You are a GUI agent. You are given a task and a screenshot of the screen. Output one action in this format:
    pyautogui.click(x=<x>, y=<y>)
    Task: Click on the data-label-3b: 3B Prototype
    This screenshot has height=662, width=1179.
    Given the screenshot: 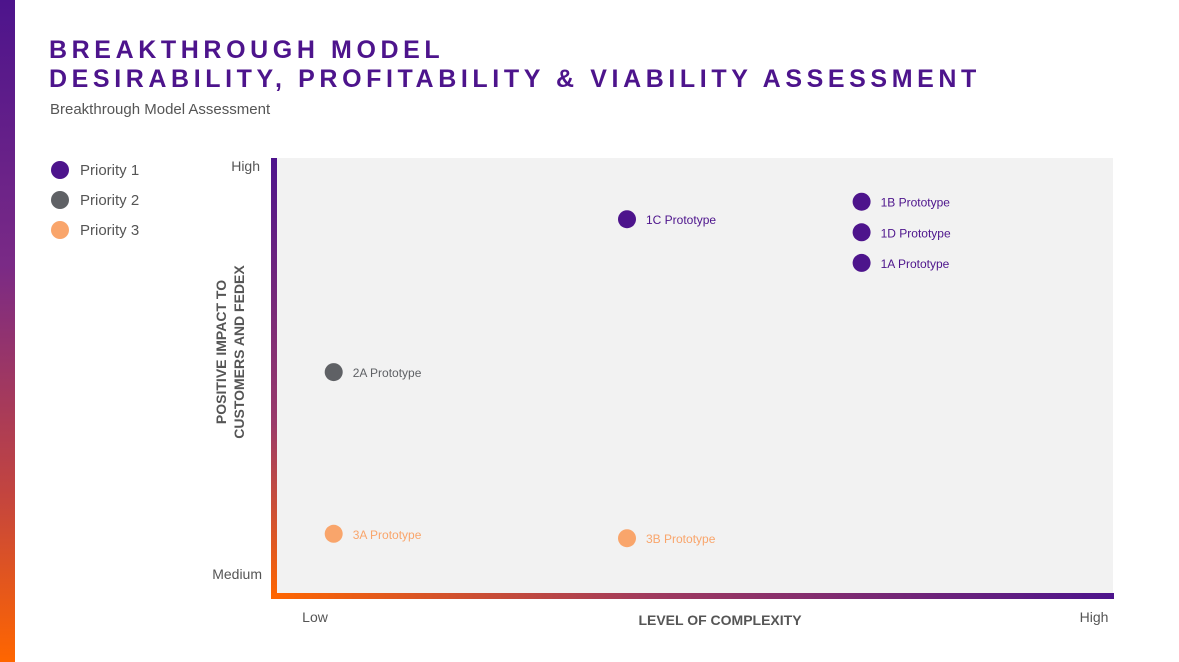 What is the action you would take?
    pyautogui.click(x=681, y=539)
    